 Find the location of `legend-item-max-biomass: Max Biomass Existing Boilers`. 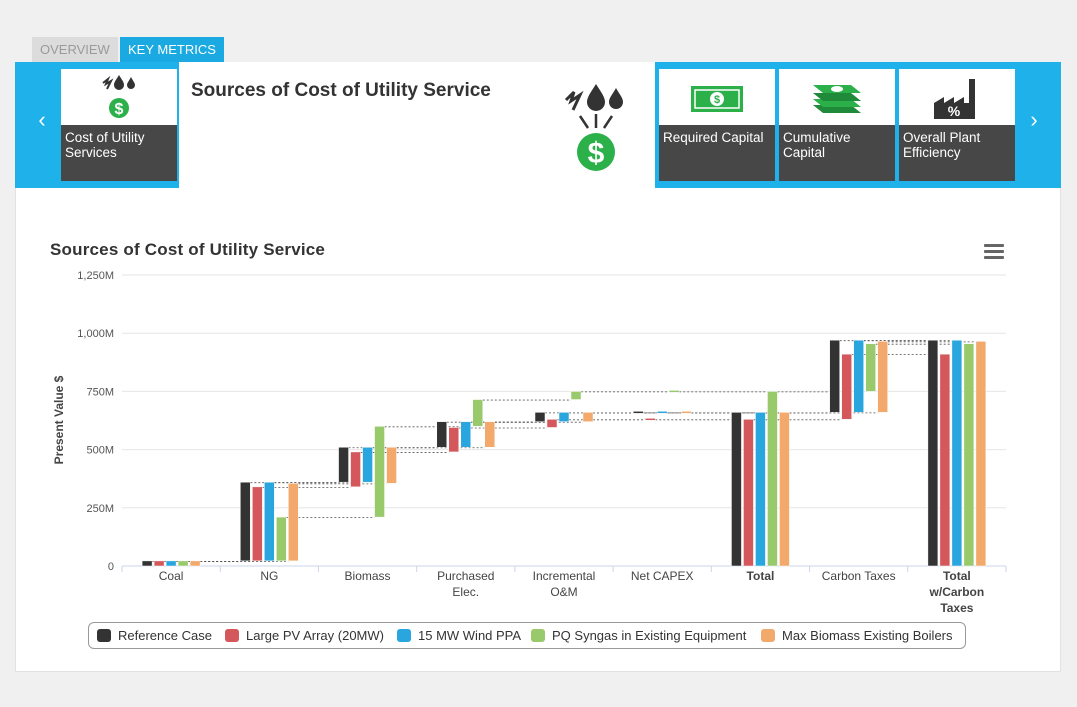

legend-item-max-biomass: Max Biomass Existing Boilers is located at coordinates (857, 635).